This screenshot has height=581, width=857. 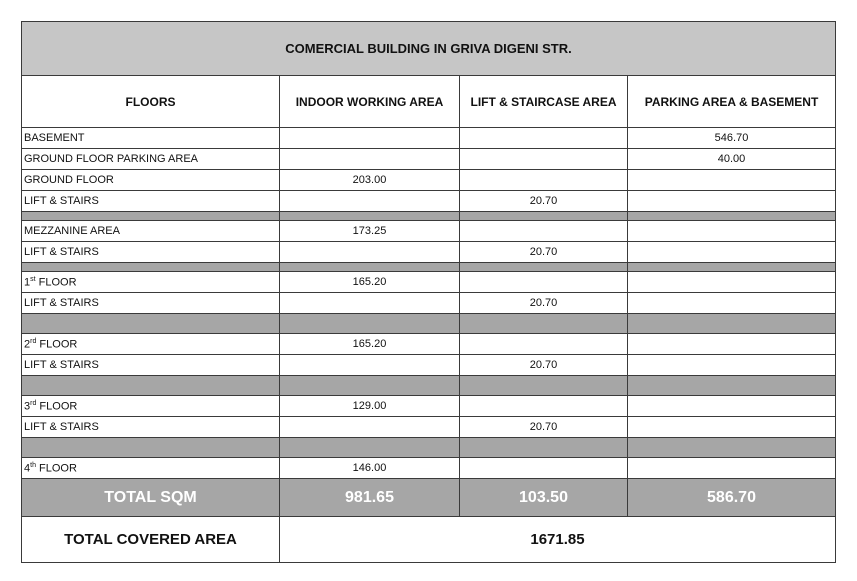 What do you see at coordinates (428, 539) in the screenshot?
I see `covered-row: TOTAL COVERED AREA 1671.85` at bounding box center [428, 539].